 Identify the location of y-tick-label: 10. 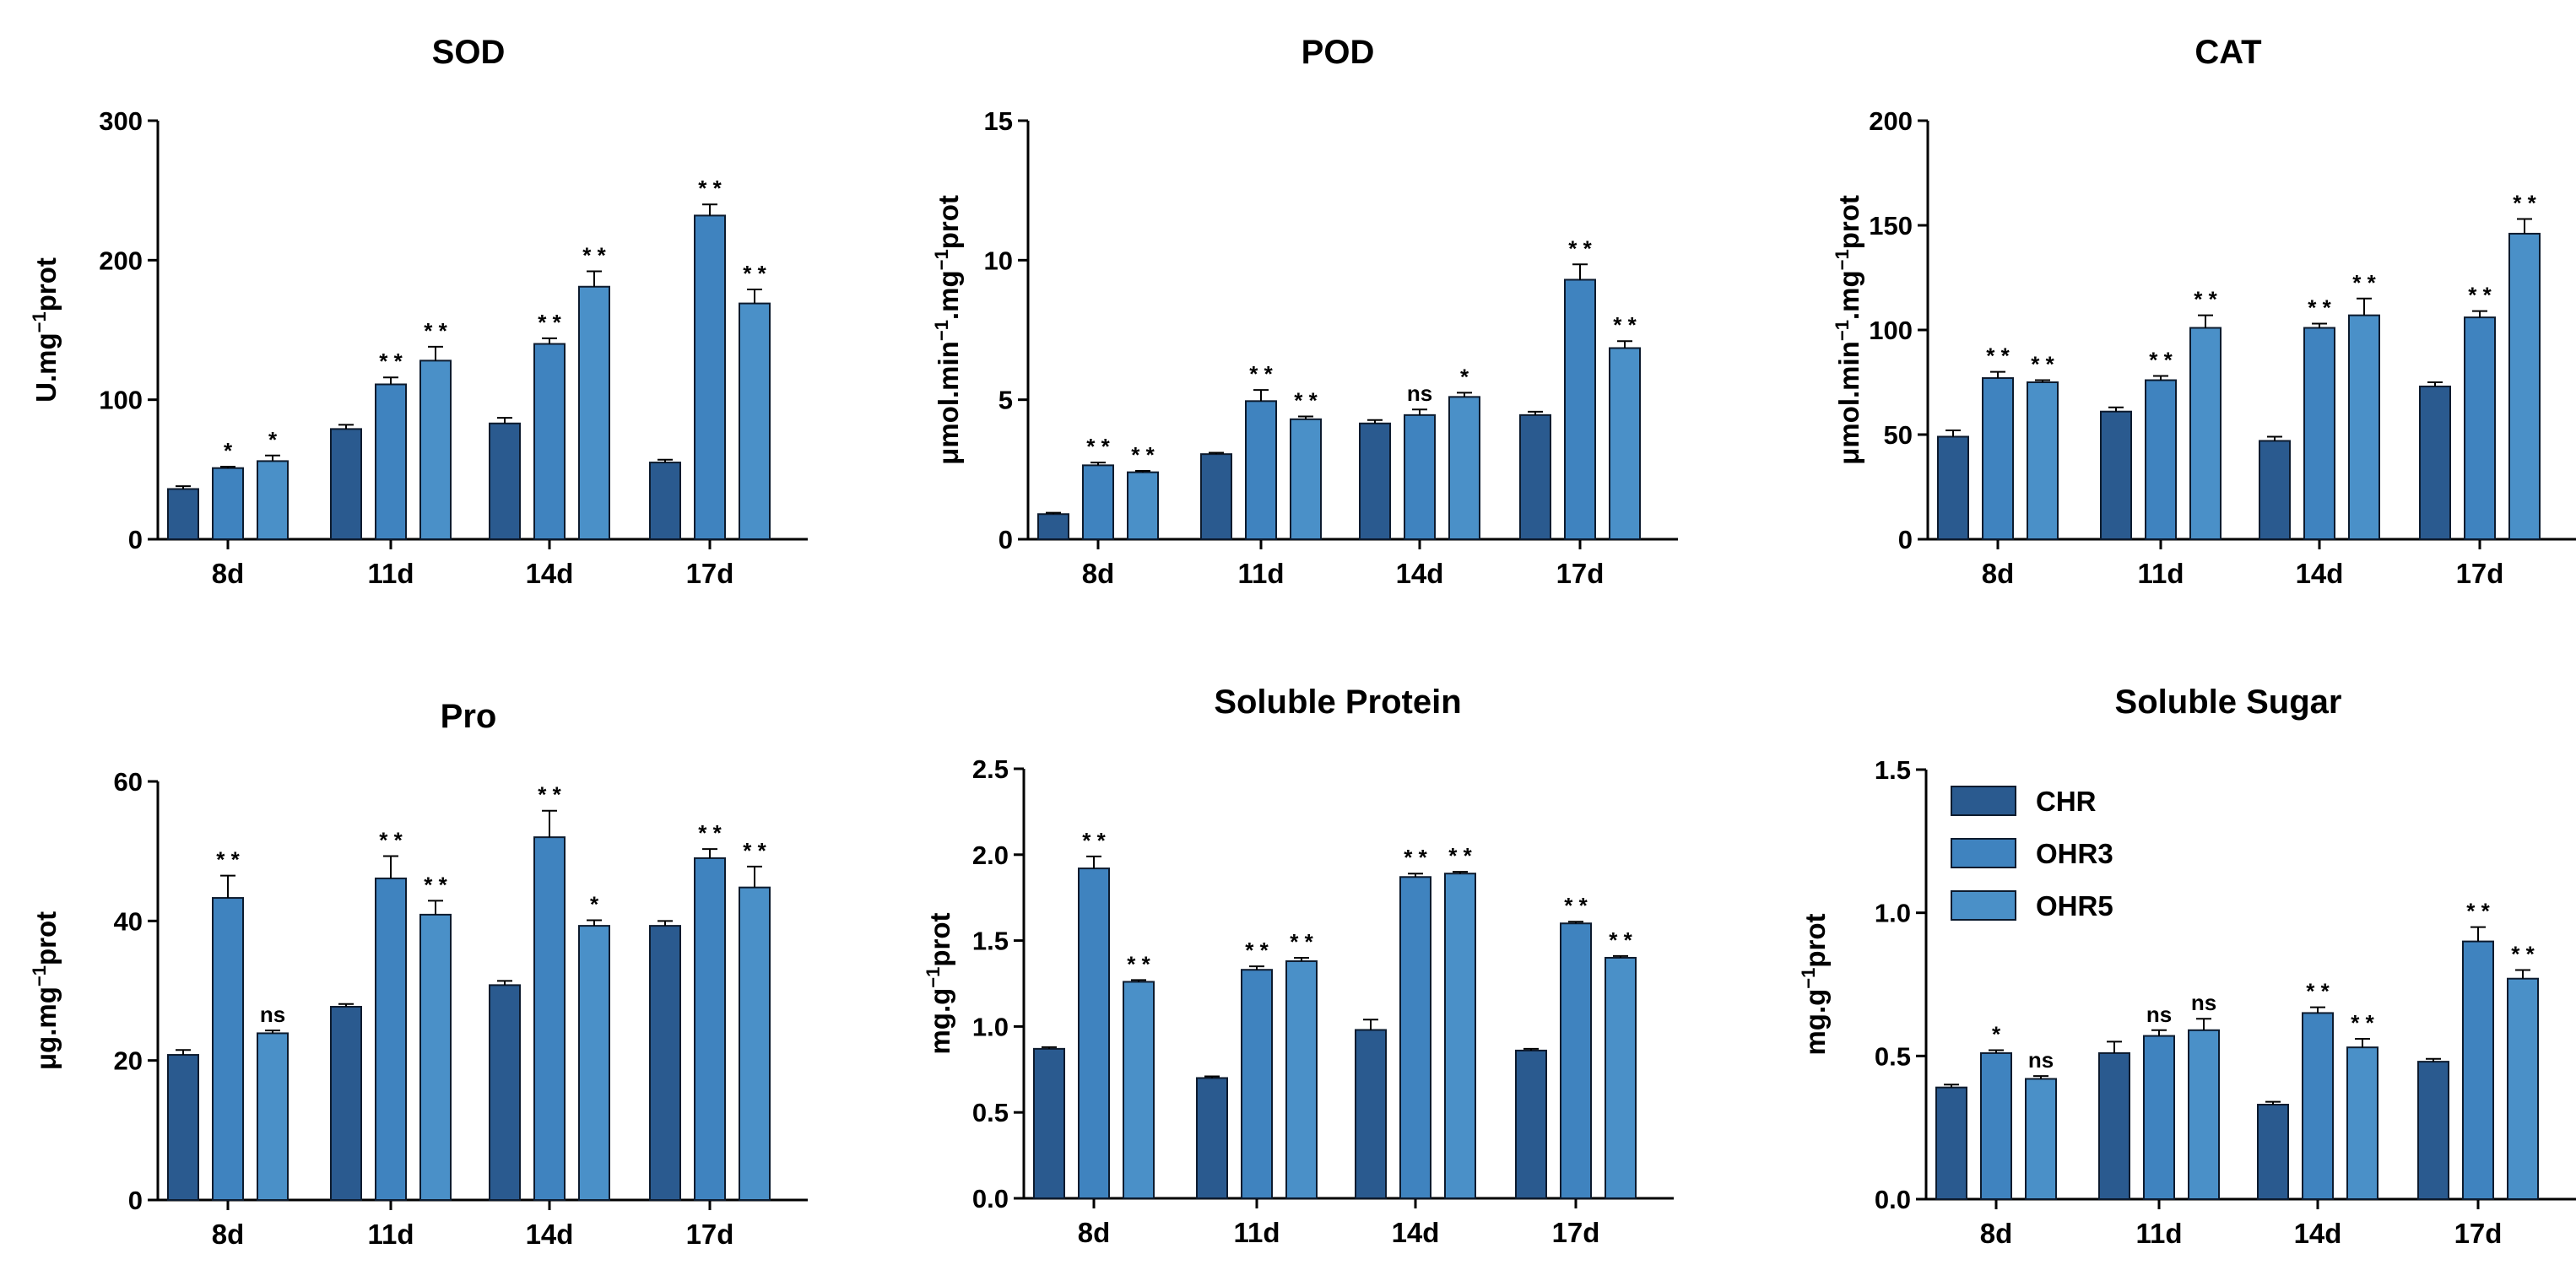
(998, 260).